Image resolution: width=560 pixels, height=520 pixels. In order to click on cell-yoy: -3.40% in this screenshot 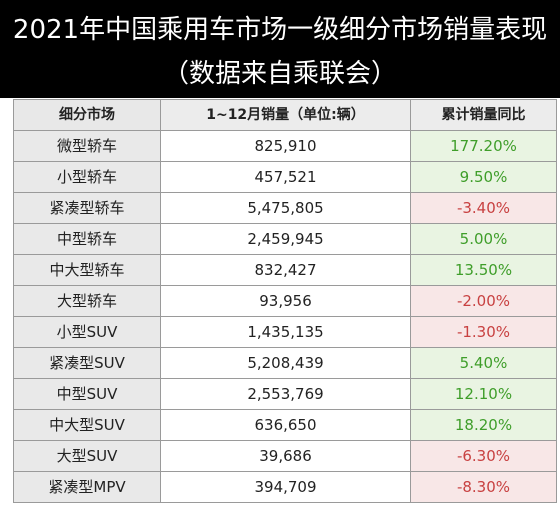, I will do `click(483, 208)`.